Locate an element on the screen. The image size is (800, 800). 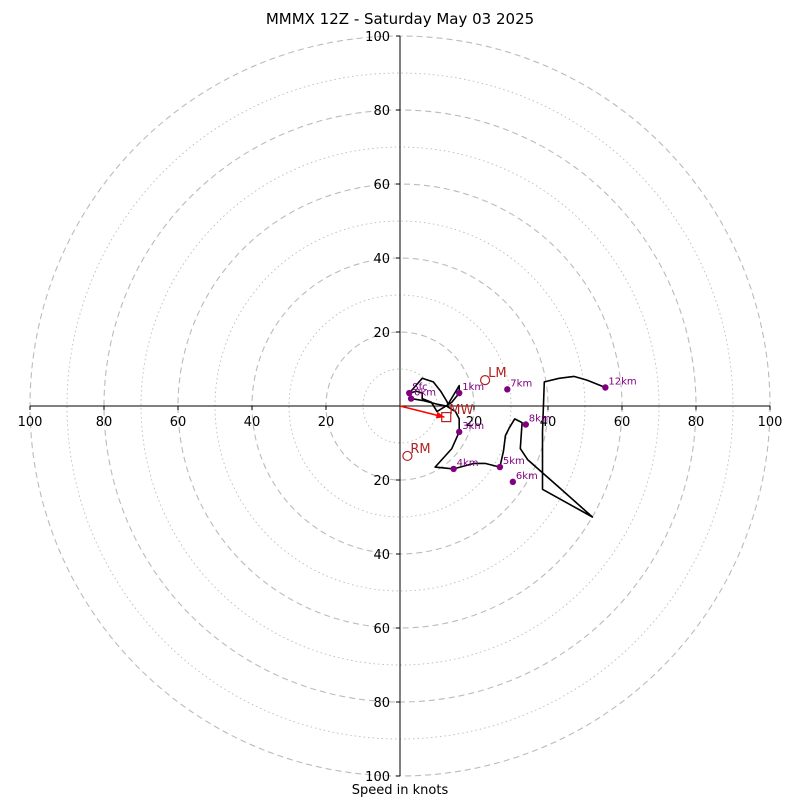
height-marker-label: Sfc is located at coordinates (419, 387).